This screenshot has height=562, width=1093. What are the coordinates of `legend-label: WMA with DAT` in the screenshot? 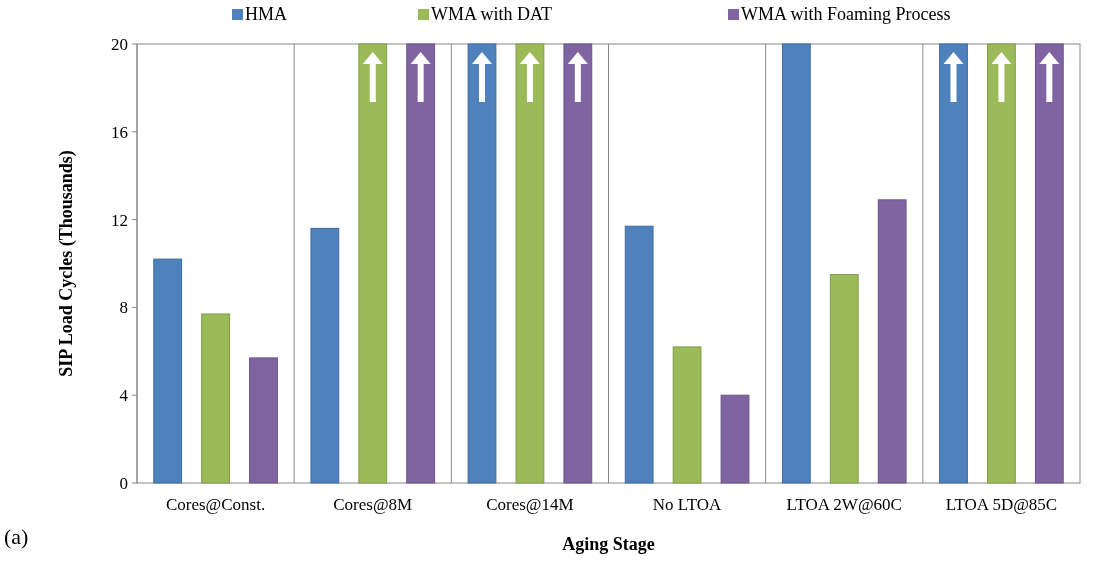 It's located at (491, 14).